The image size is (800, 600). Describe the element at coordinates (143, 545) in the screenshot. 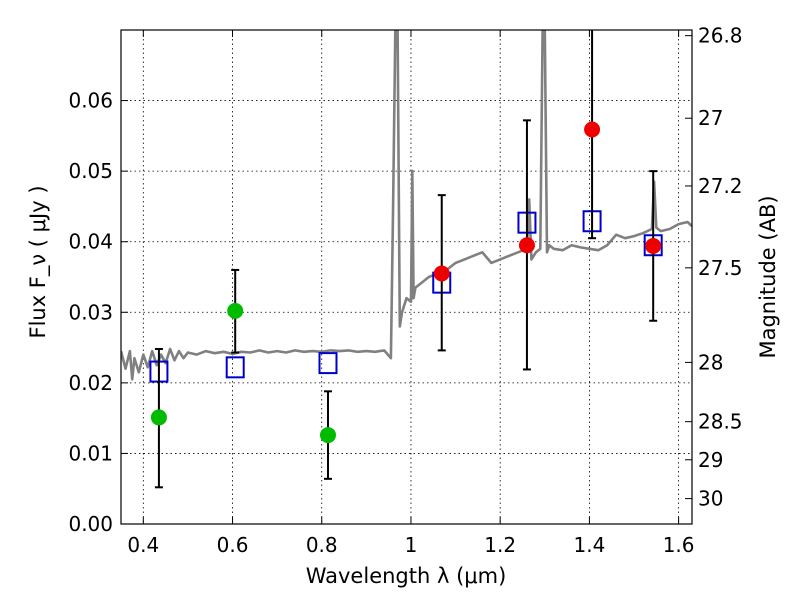

I see `x-tick-label: 0.4` at that location.